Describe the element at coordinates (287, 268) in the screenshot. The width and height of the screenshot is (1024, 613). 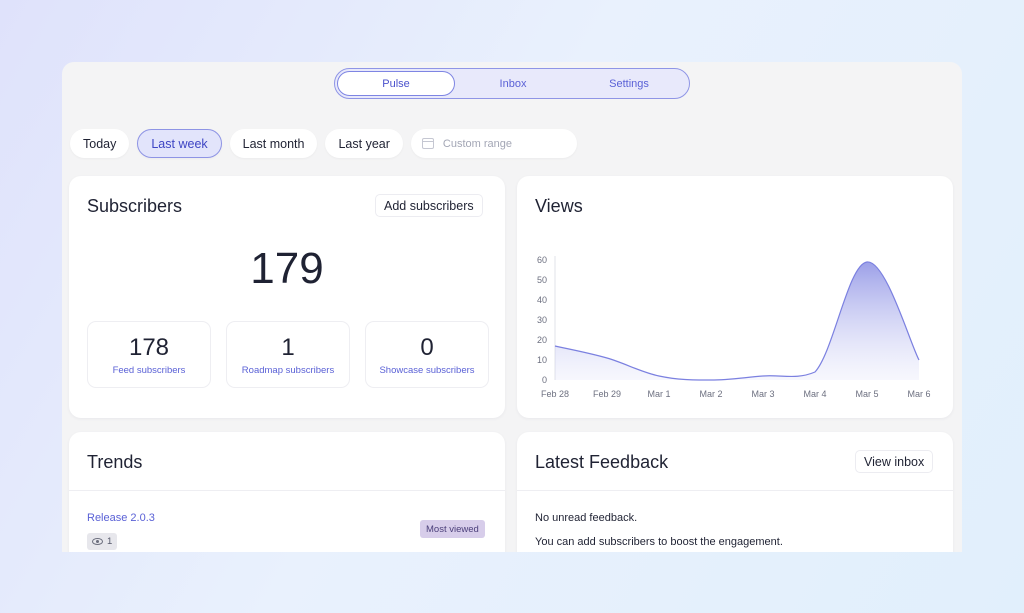
I see `subscribers-total: 179` at that location.